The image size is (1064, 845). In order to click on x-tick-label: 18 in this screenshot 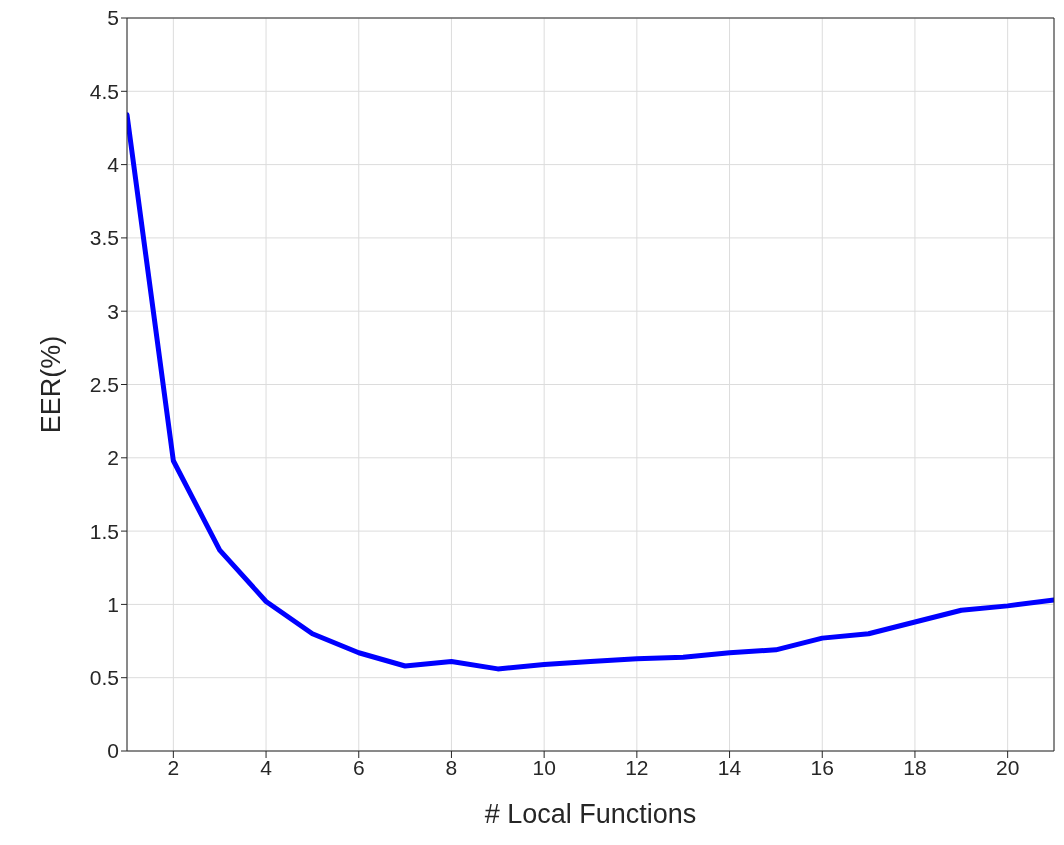, I will do `click(915, 767)`.